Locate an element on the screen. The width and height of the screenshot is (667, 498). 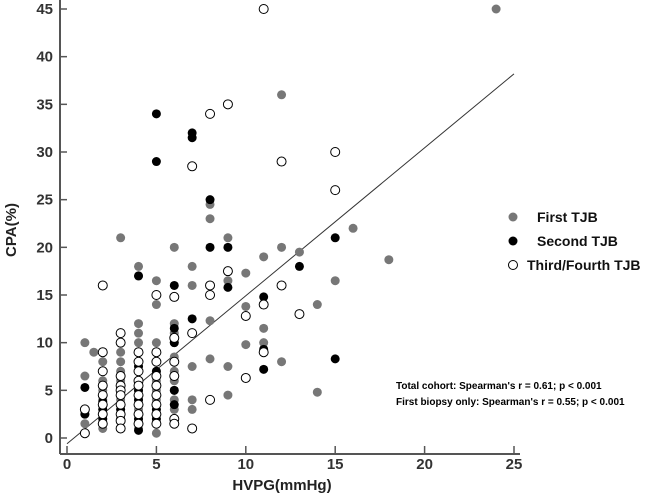
x-tick-label: 10 is located at coordinates (245, 464).